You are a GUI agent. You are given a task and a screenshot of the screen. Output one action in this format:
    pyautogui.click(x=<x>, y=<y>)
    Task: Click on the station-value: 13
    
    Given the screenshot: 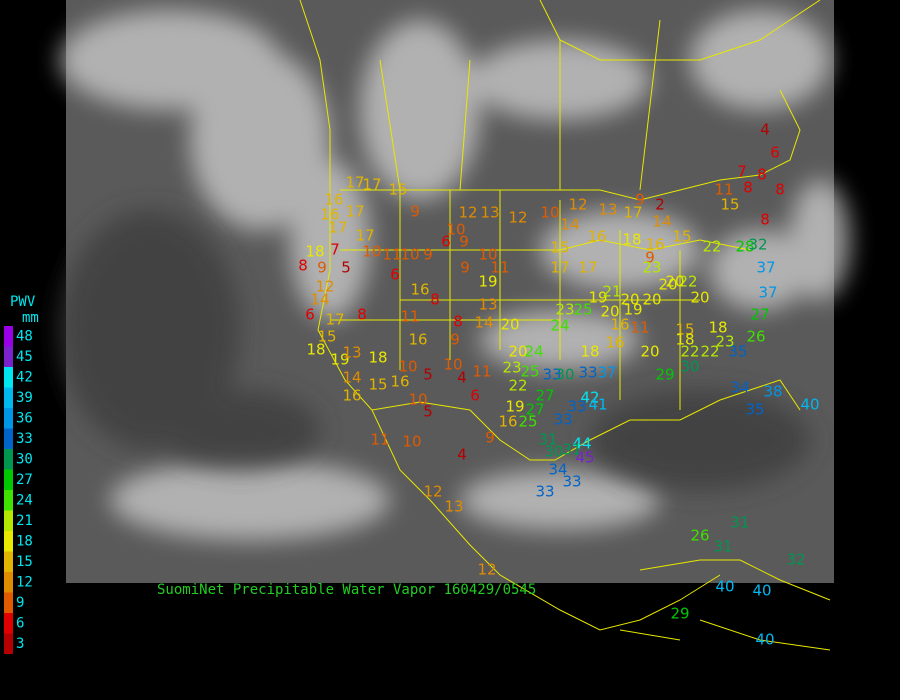 What is the action you would take?
    pyautogui.click(x=453, y=507)
    